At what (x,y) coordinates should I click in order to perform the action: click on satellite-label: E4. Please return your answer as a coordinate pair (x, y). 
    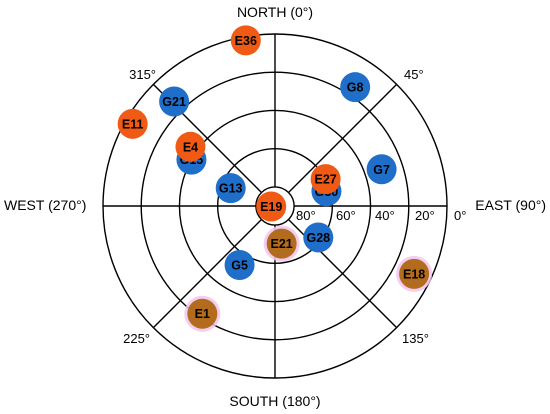
    Looking at the image, I should click on (190, 147).